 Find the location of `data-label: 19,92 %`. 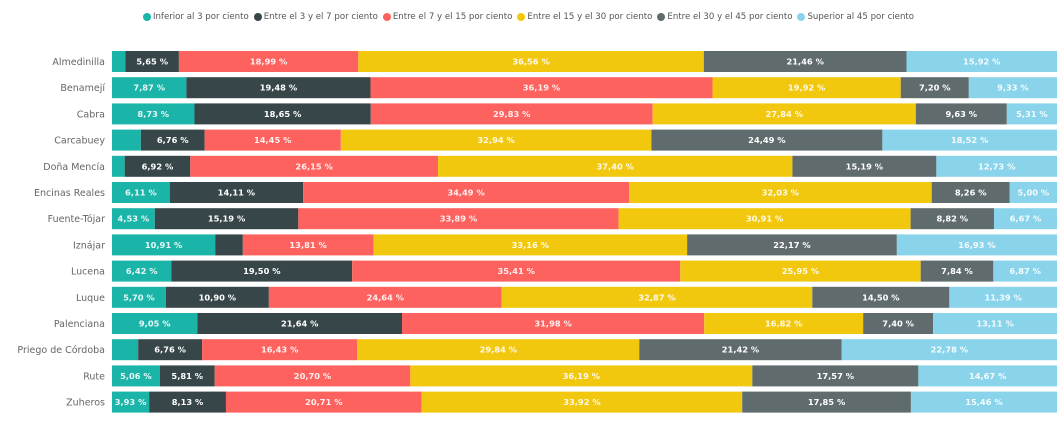

data-label: 19,92 % is located at coordinates (807, 88).